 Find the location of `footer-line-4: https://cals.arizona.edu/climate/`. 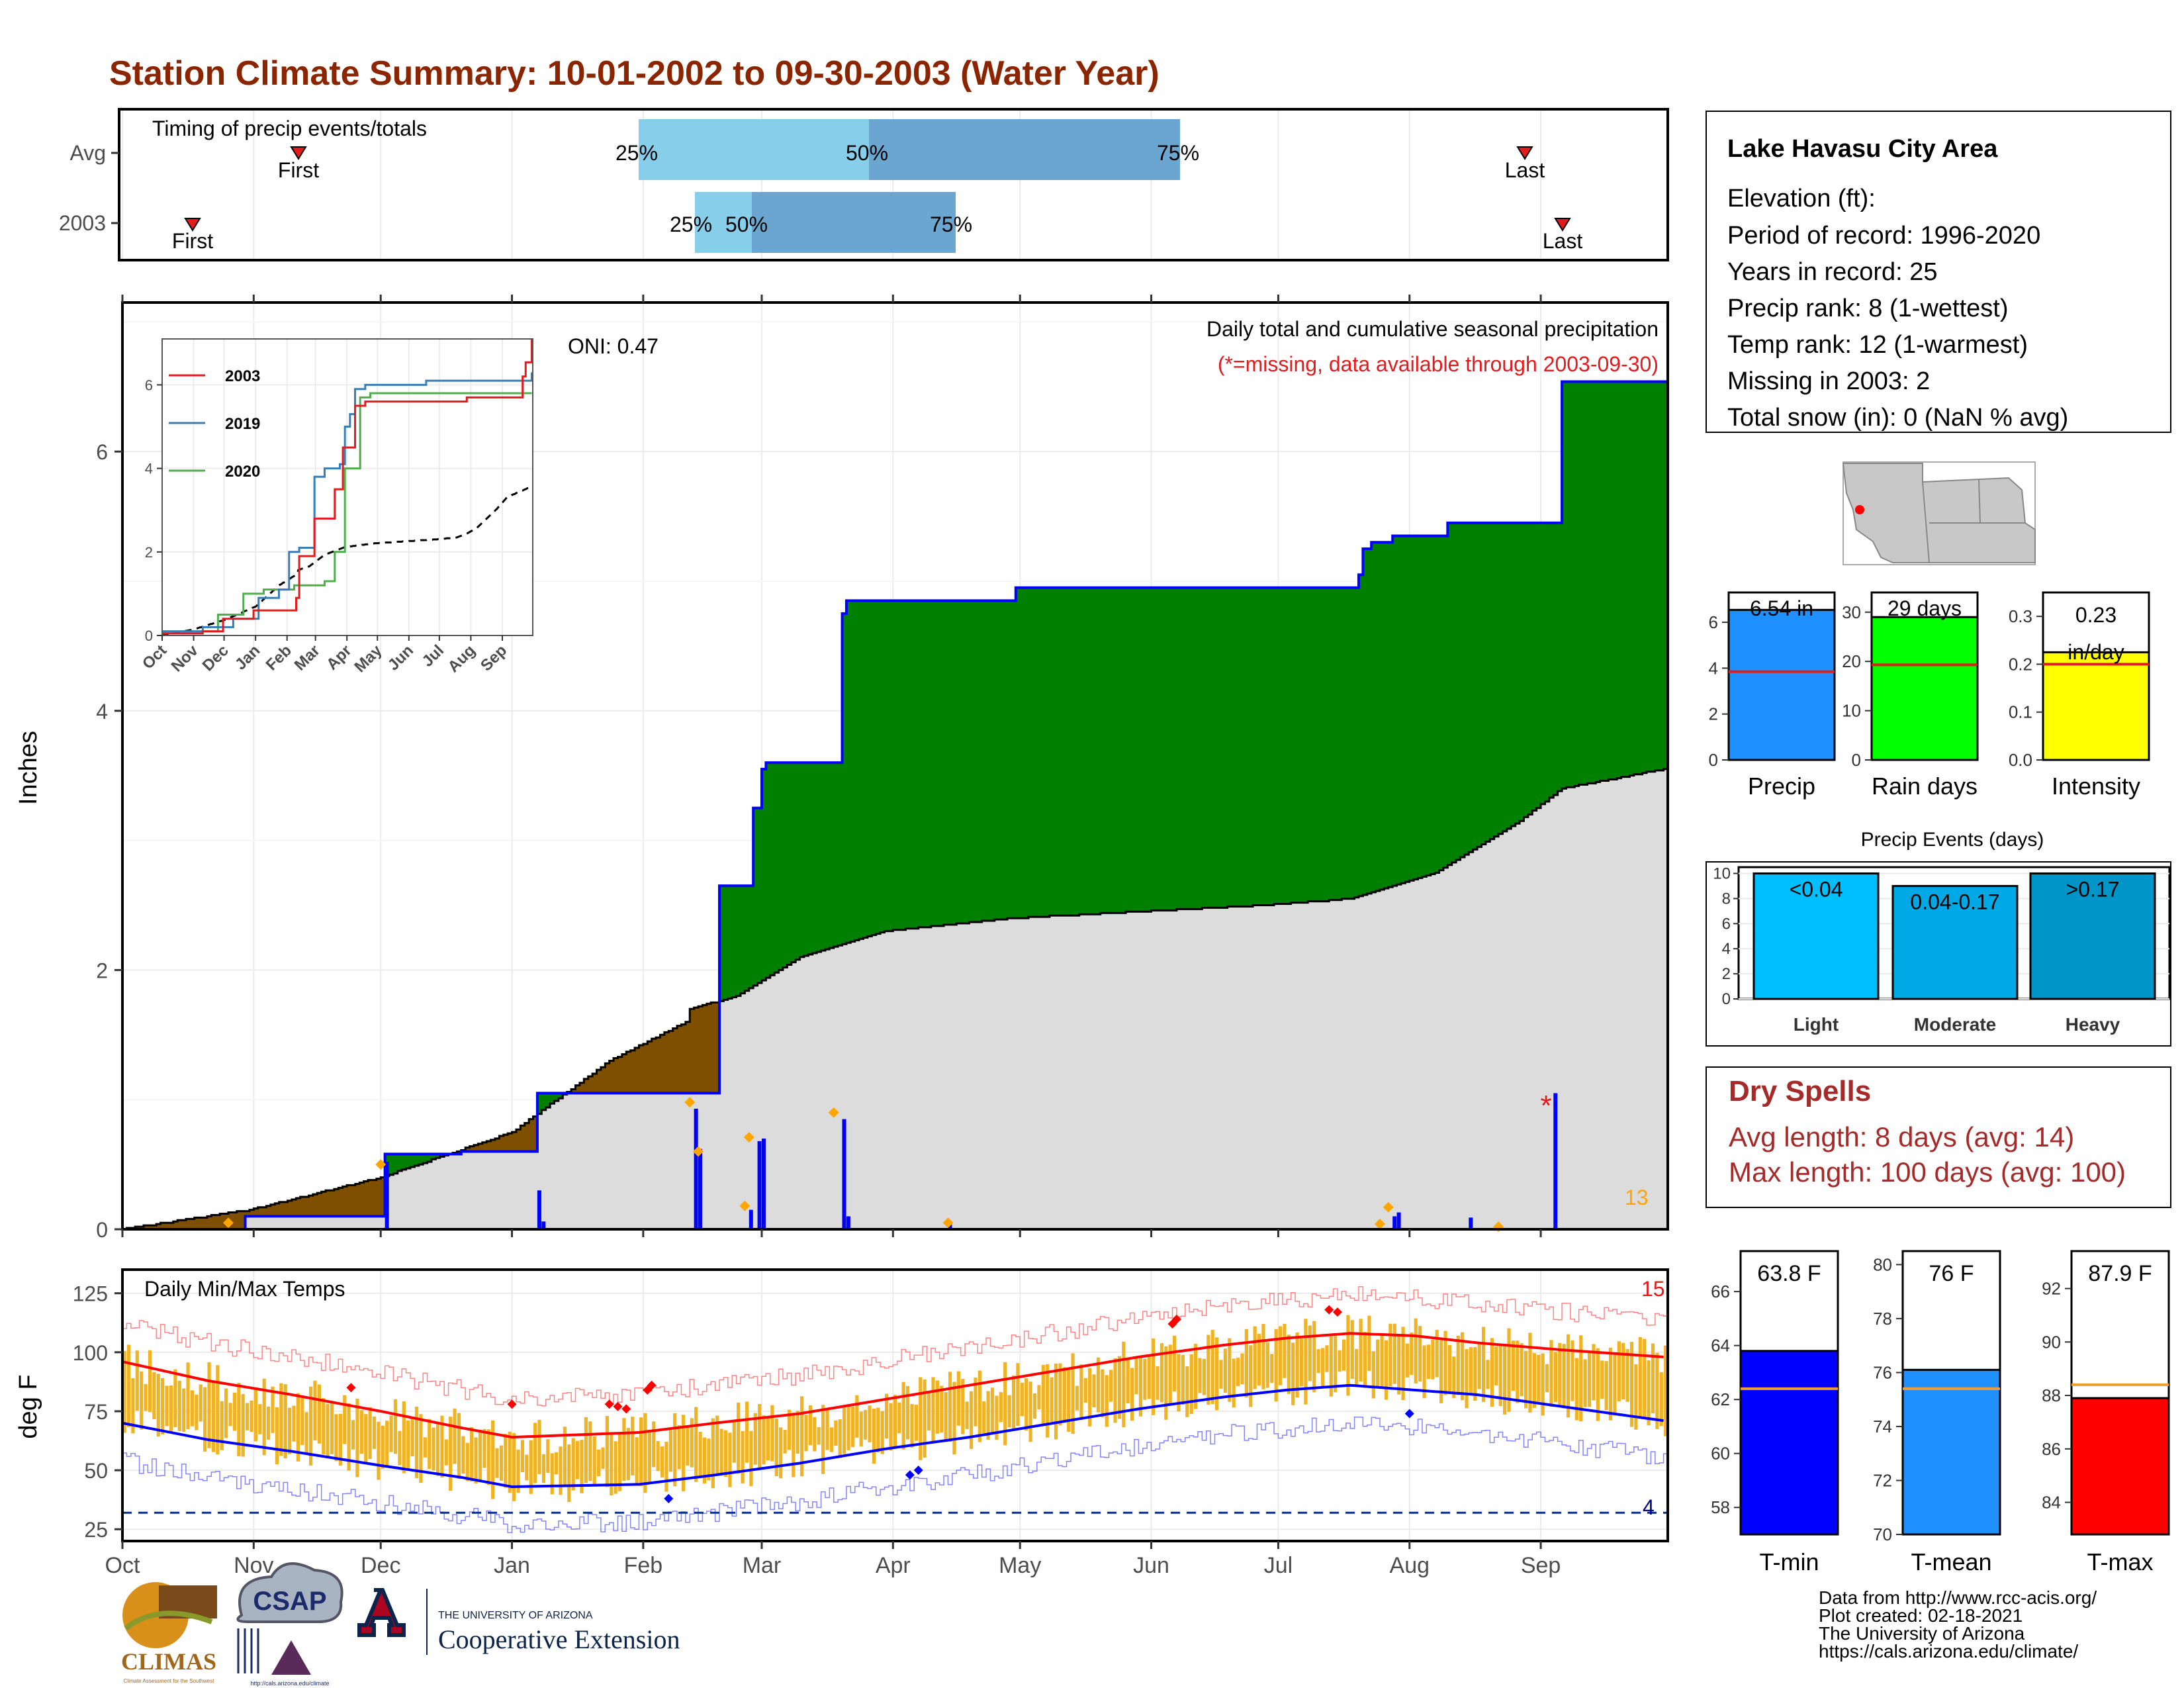

footer-line-4: https://cals.arizona.edu/climate/ is located at coordinates (1948, 1651).